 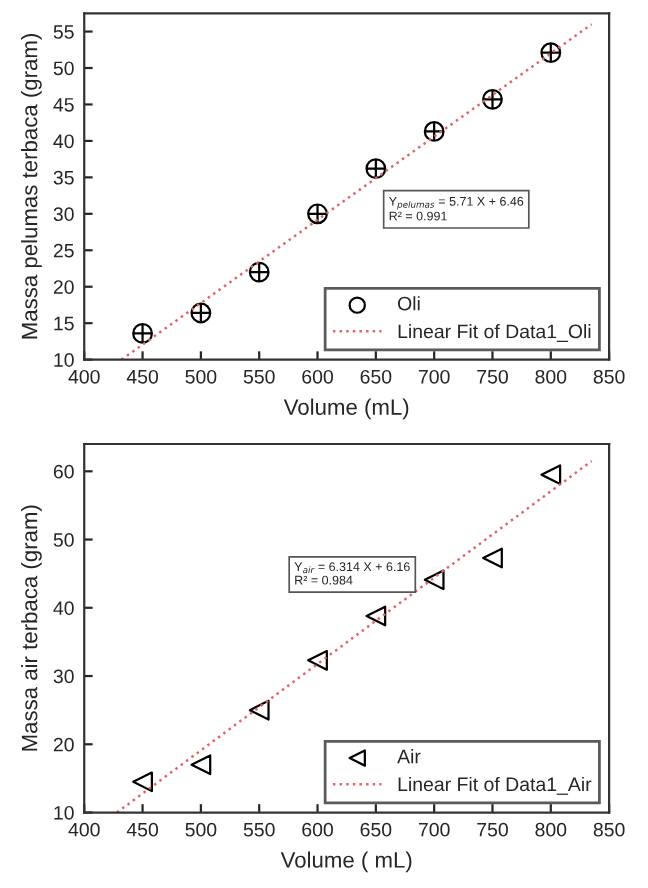 I want to click on x-axis-title: Volume ( mL), so click(x=346, y=862).